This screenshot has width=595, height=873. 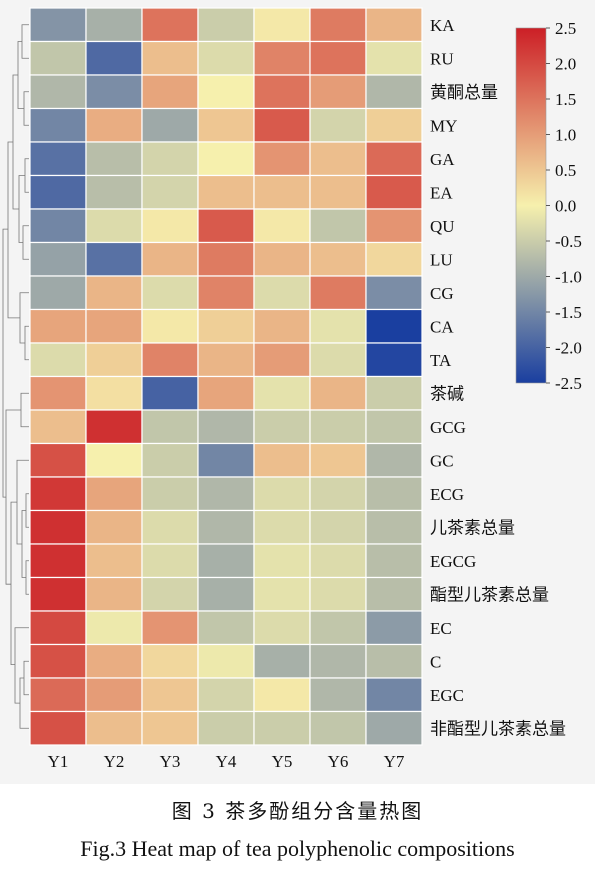 I want to click on row-label: 黄酮总量, so click(x=464, y=92).